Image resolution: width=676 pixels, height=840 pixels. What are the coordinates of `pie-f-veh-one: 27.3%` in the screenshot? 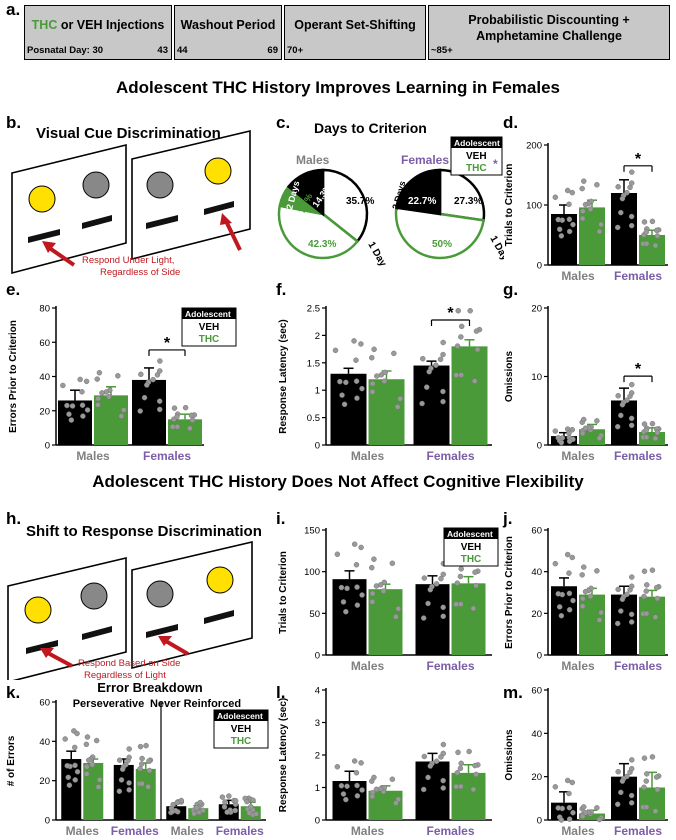 It's located at (468, 201).